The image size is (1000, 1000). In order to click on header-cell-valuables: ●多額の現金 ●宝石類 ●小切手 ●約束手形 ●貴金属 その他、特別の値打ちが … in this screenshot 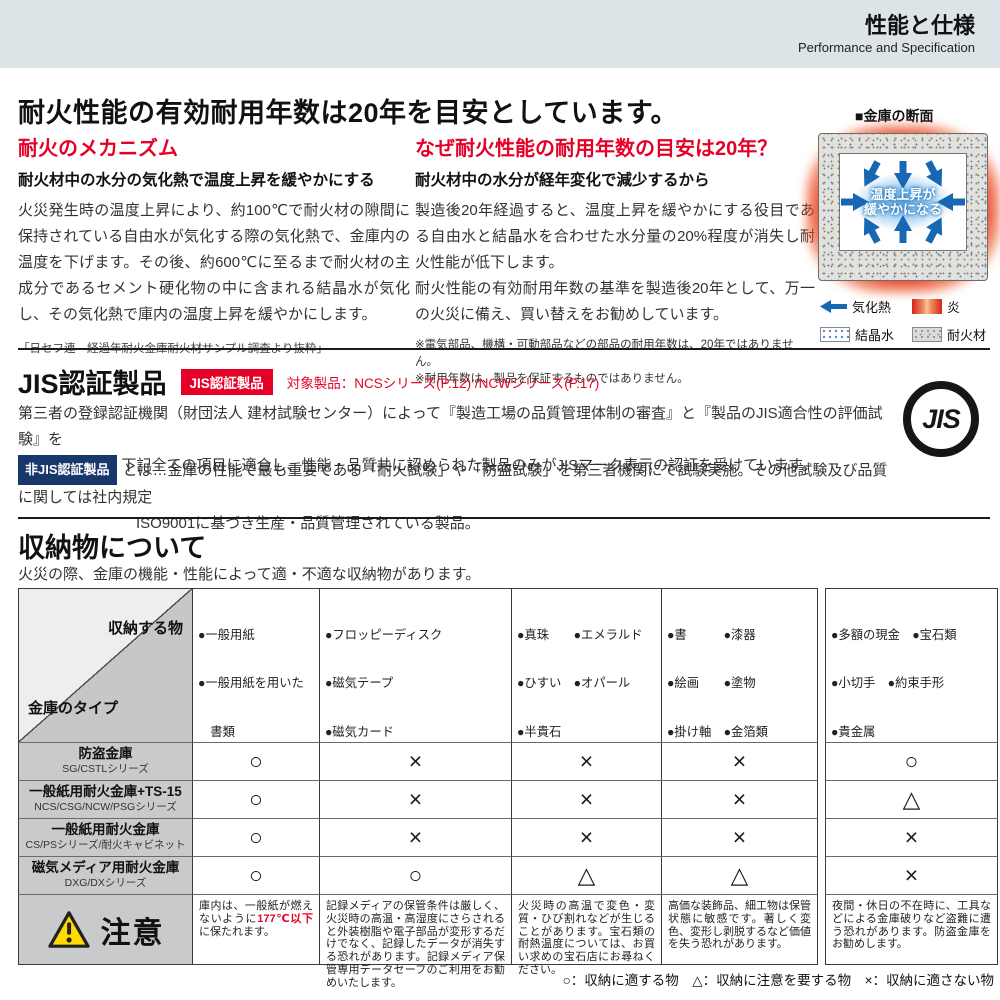, I will do `click(911, 752)`.